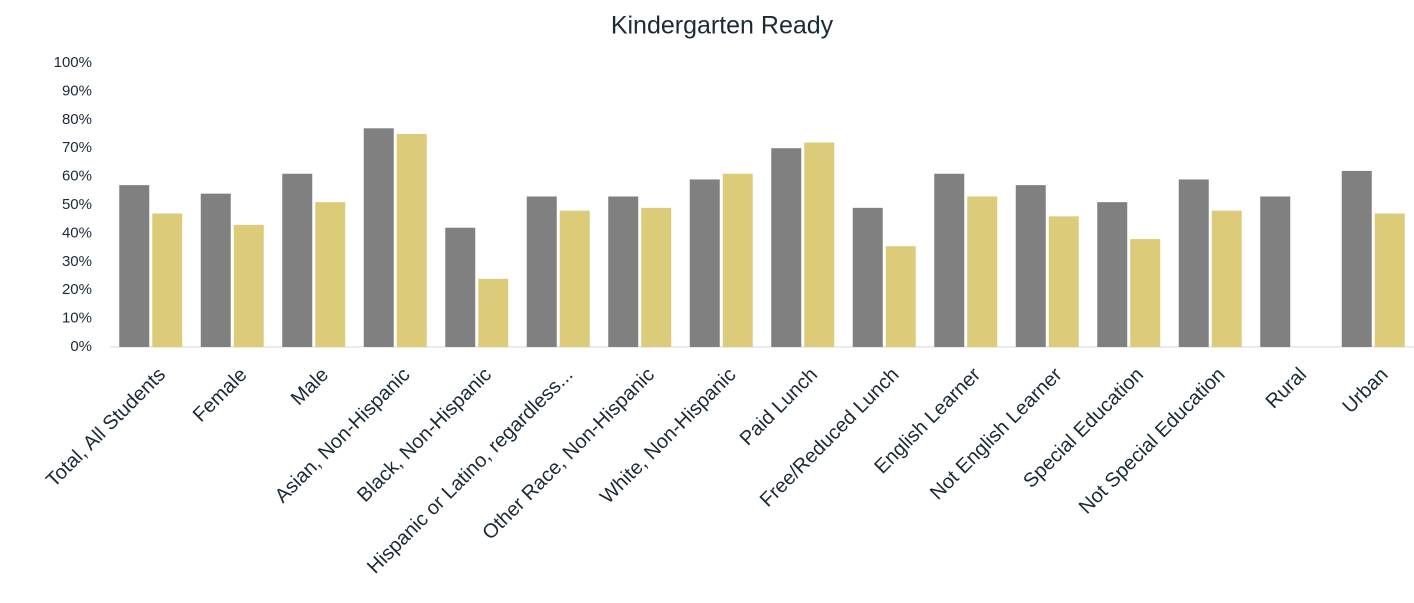  Describe the element at coordinates (77, 119) in the screenshot. I see `y-tick-label: 80%` at that location.